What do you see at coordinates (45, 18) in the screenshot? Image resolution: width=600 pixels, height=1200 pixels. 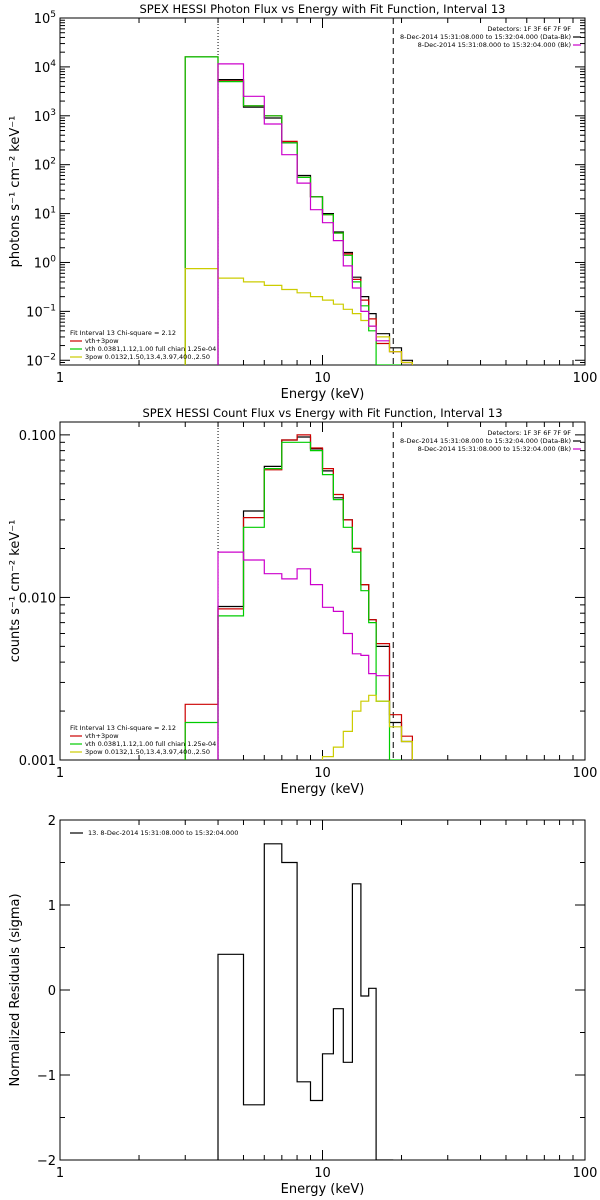 I see `y-tick-label: 10⁵` at bounding box center [45, 18].